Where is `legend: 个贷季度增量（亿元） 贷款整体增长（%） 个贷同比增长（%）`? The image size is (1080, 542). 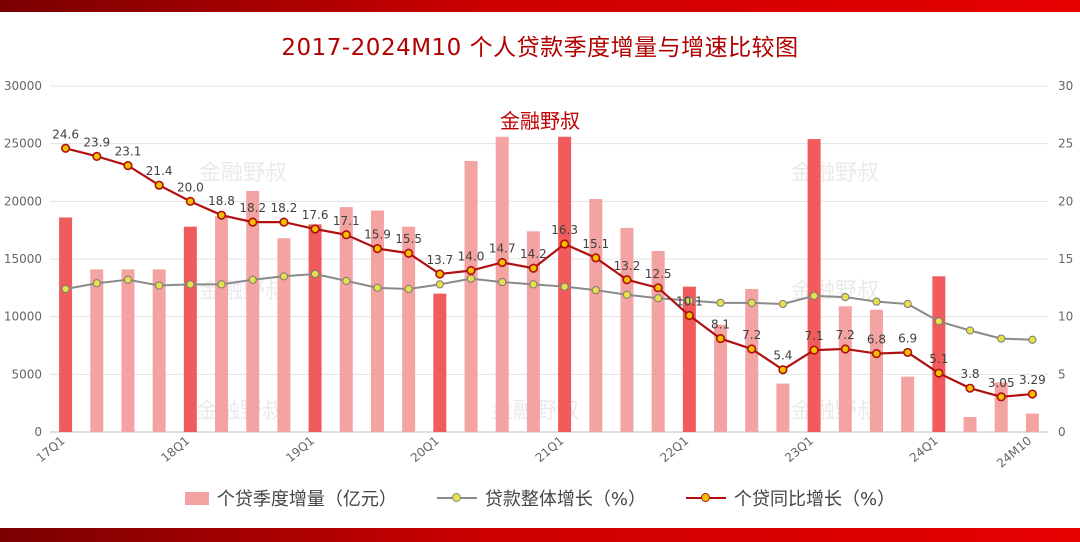
legend: 个贷季度增量（亿元） 贷款整体增长（%） 个贷同比增长（%） is located at coordinates (540, 498).